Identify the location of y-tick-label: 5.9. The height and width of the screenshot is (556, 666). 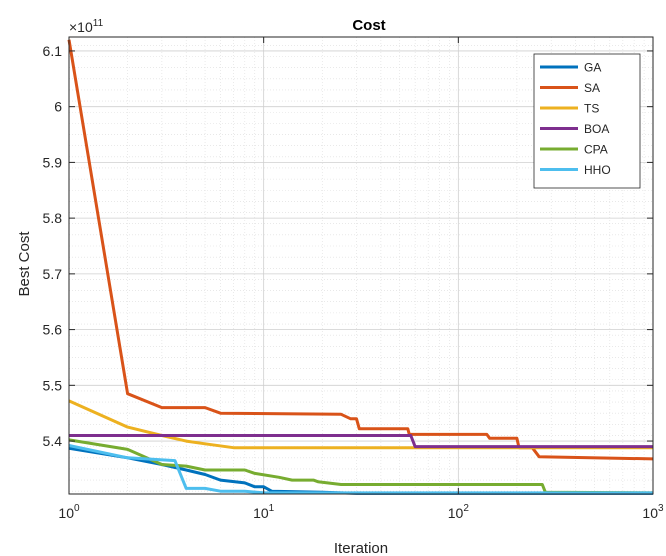
(53, 162).